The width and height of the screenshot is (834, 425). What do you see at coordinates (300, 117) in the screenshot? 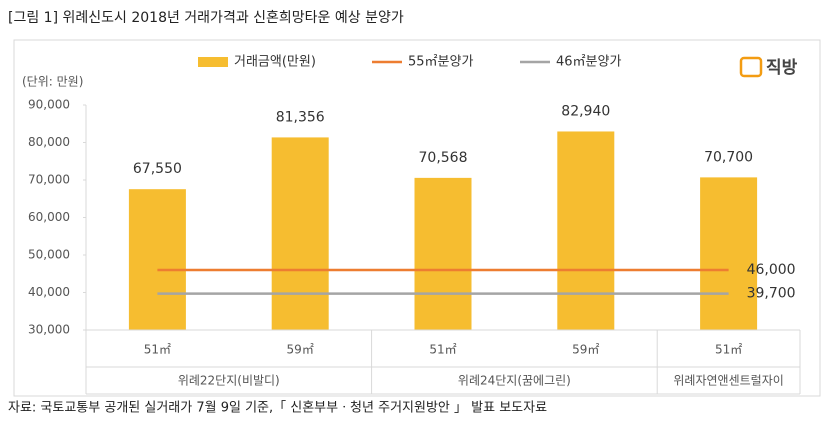
I see `data-label: 81,356` at bounding box center [300, 117].